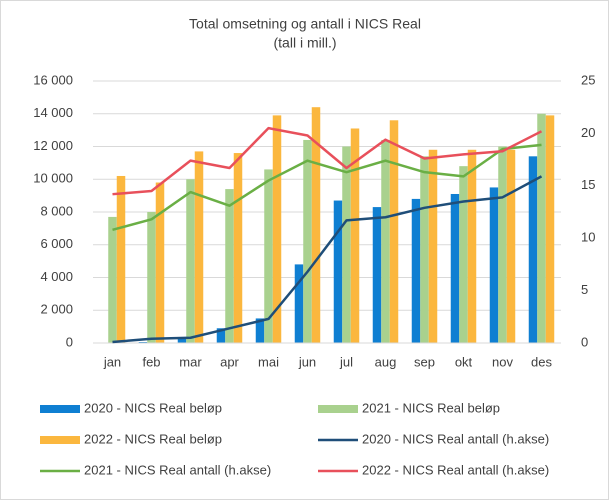  What do you see at coordinates (307, 361) in the screenshot?
I see `x-tick-label: jun` at bounding box center [307, 361].